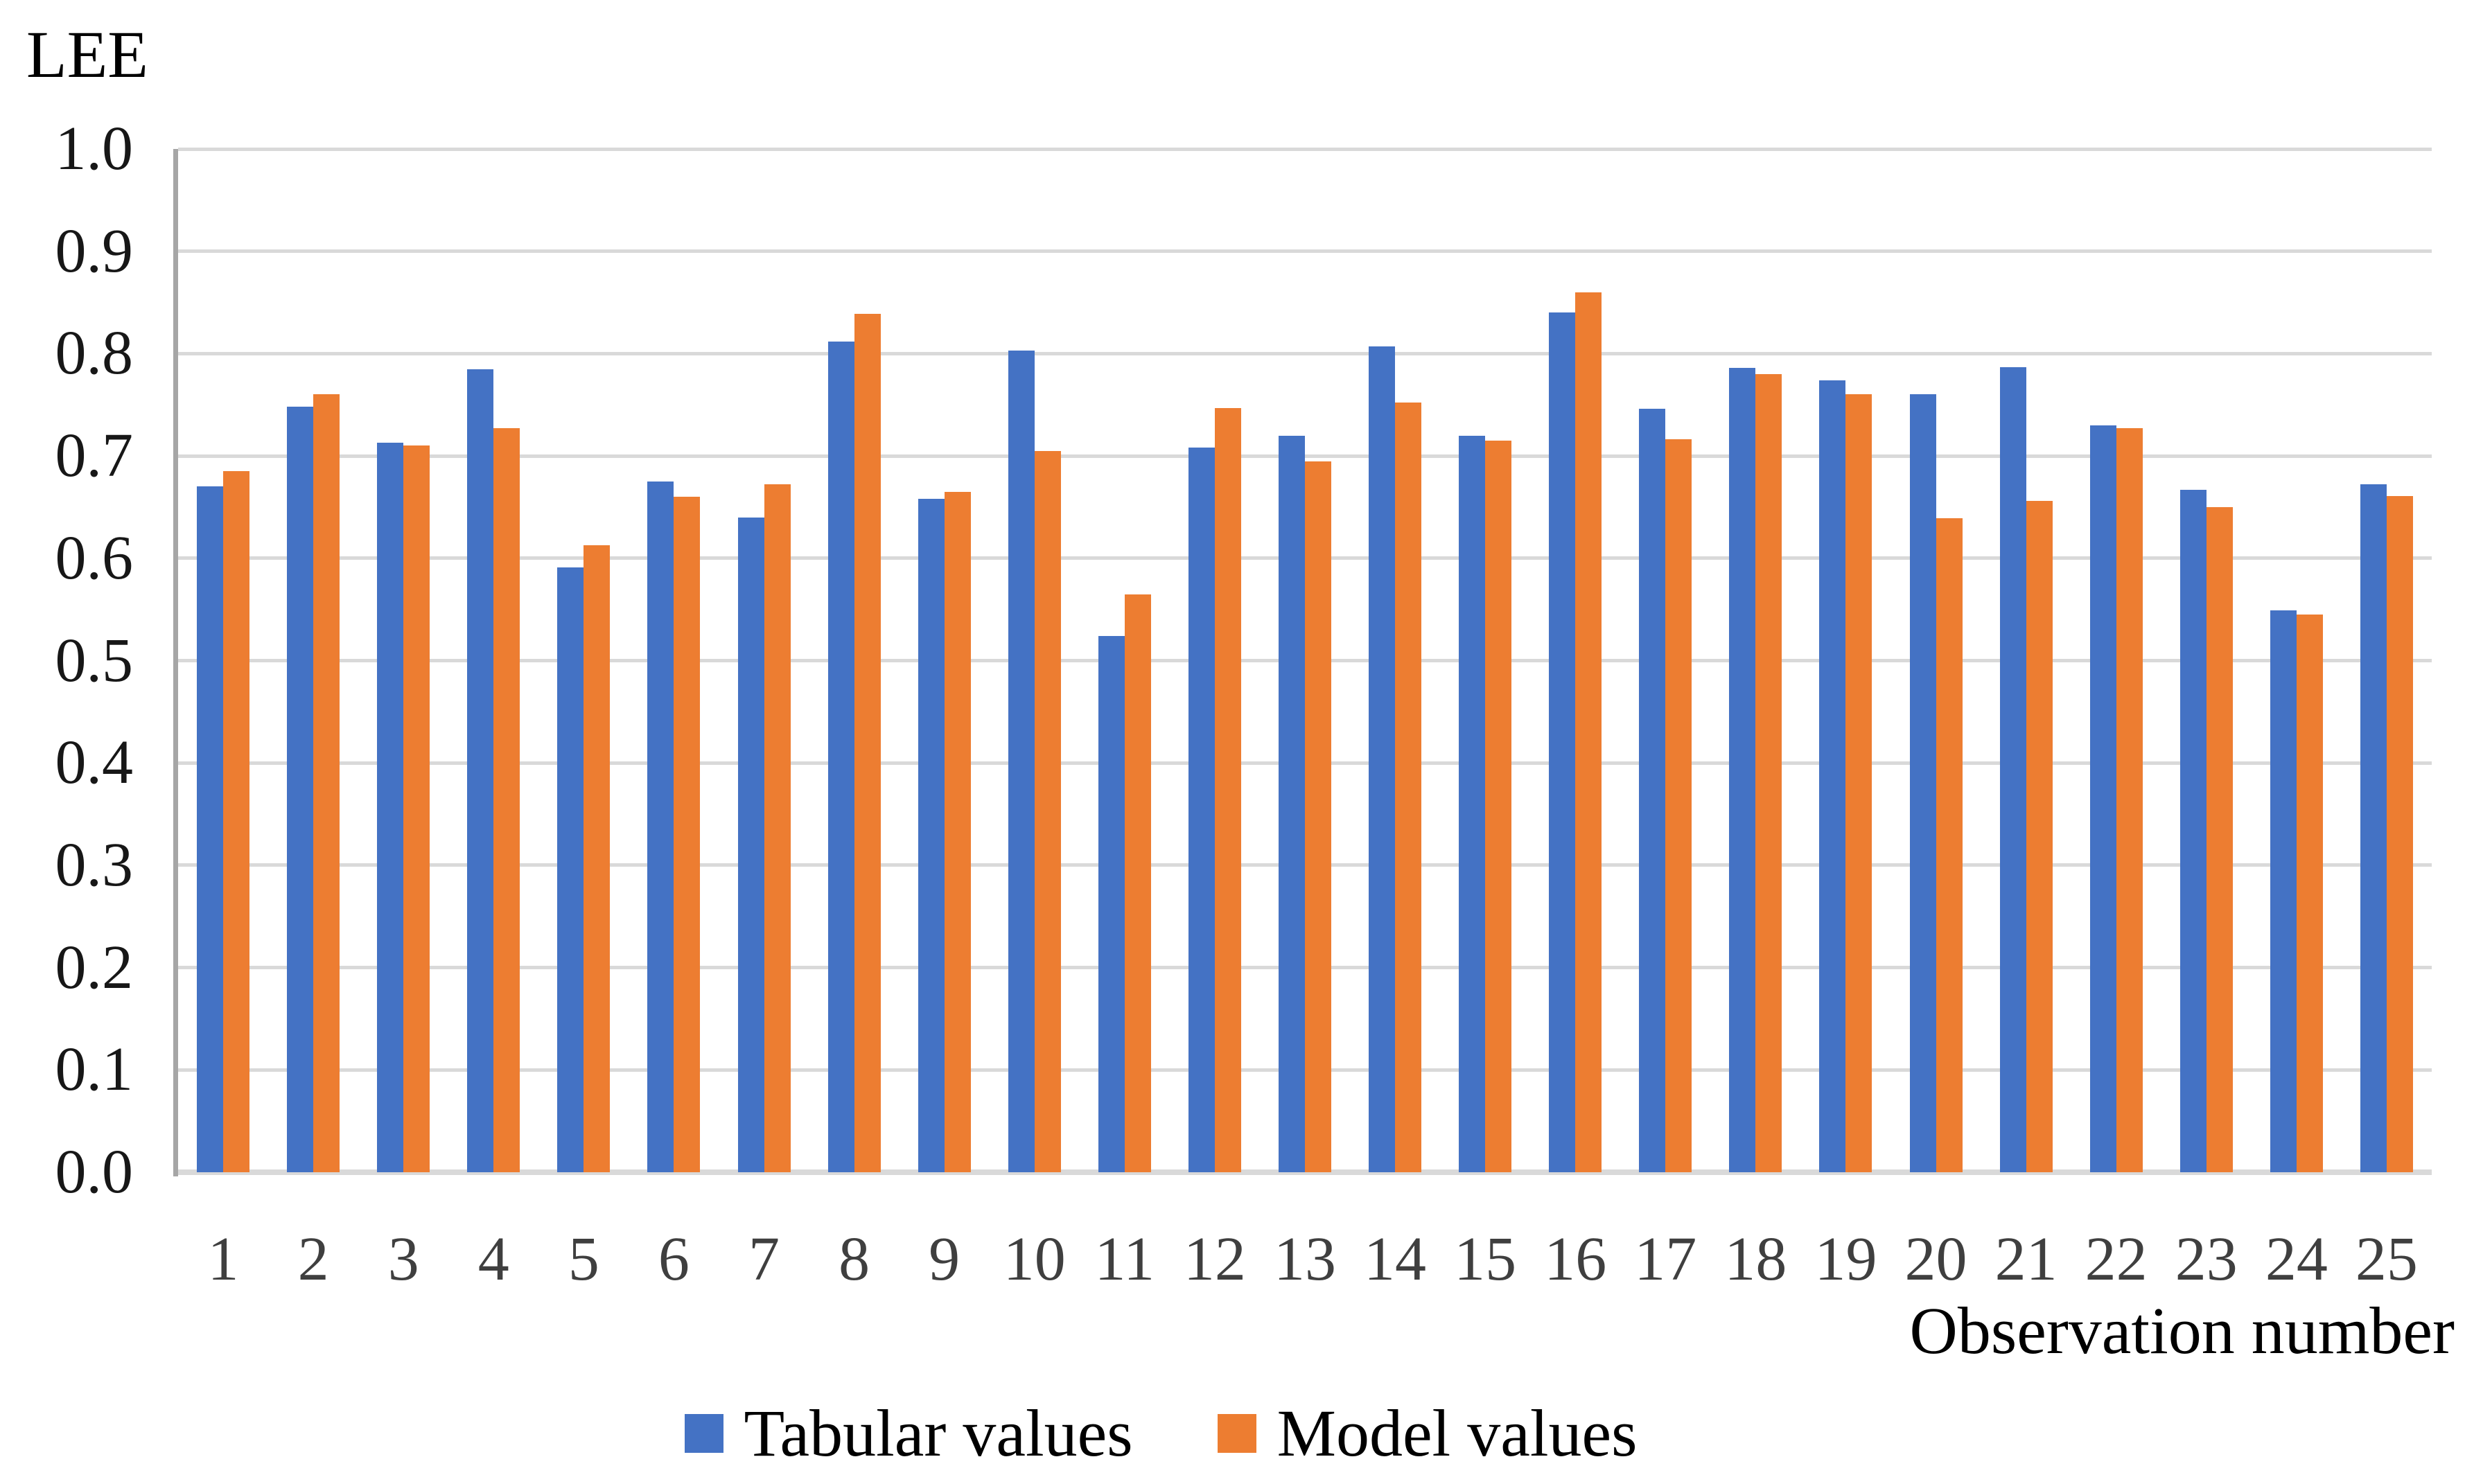 The width and height of the screenshot is (2474, 1484). Describe the element at coordinates (1199, 1433) in the screenshot. I see `legend: Tabular values Model values` at that location.